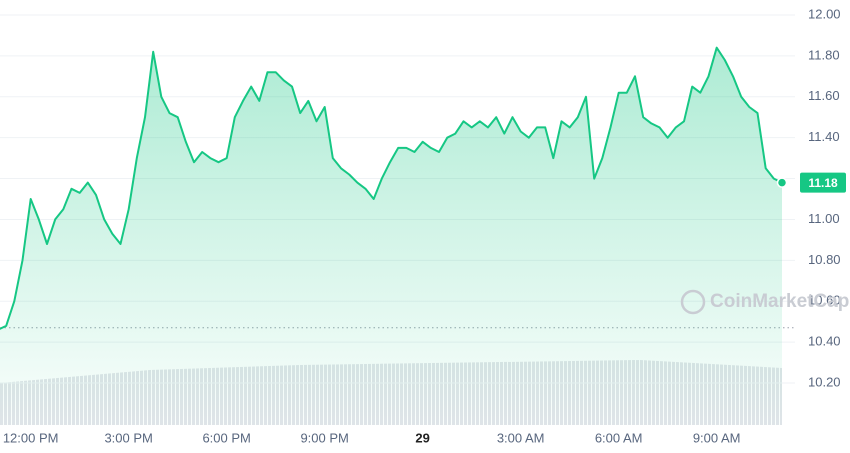 The height and width of the screenshot is (453, 850). Describe the element at coordinates (521, 437) in the screenshot. I see `x-tick-label: 3:00 AM` at that location.